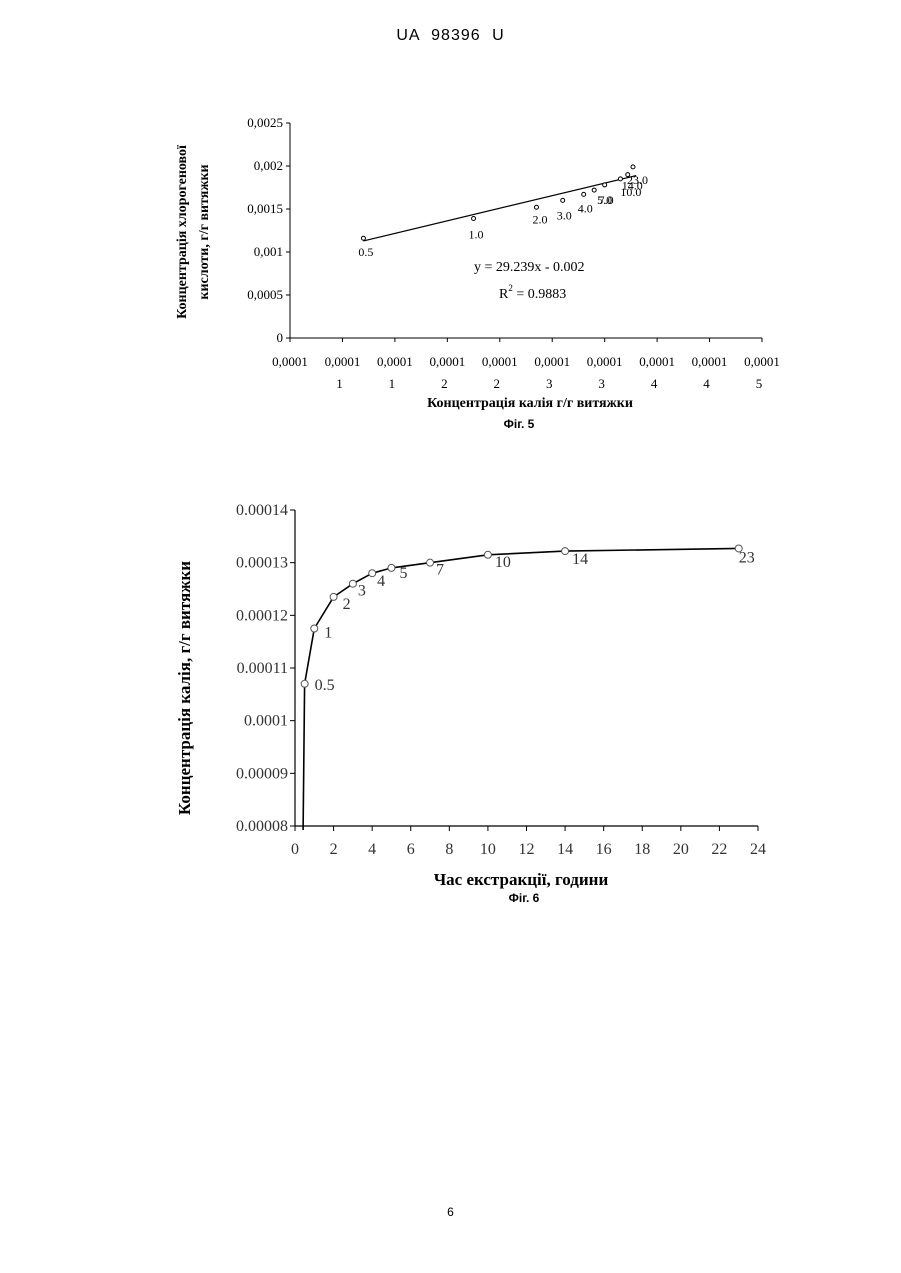  What do you see at coordinates (528, 619) in the screenshot?
I see `fig6-points: 0.5123457101423` at bounding box center [528, 619].